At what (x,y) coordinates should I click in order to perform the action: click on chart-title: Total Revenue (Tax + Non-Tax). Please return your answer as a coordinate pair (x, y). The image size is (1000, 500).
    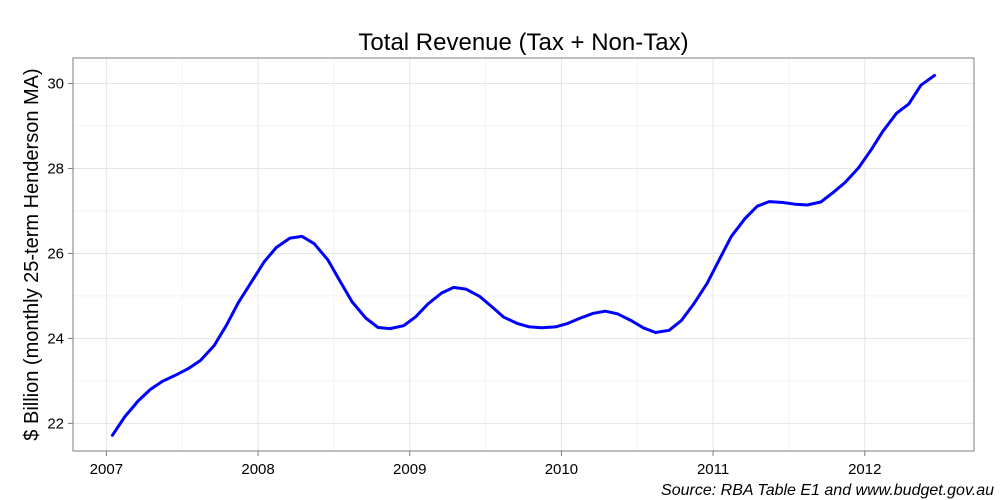
    Looking at the image, I should click on (523, 42).